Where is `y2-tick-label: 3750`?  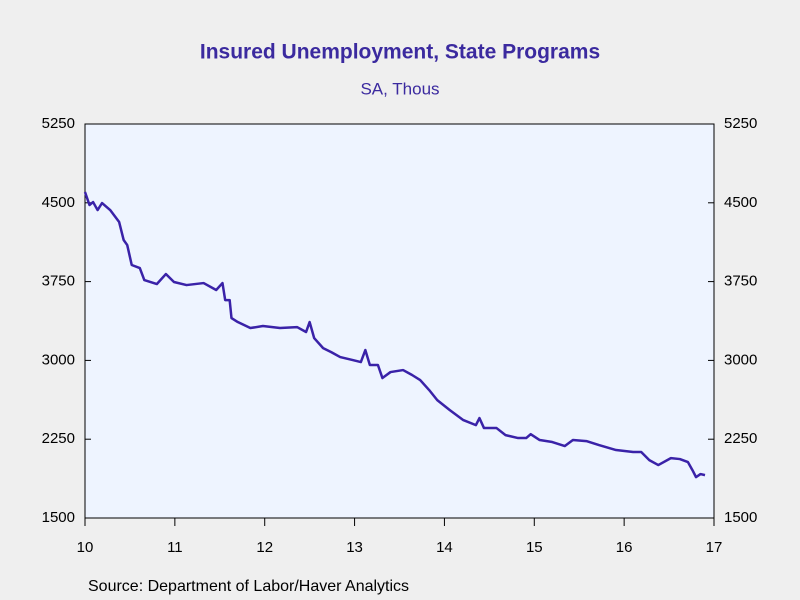
y2-tick-label: 3750 is located at coordinates (740, 281).